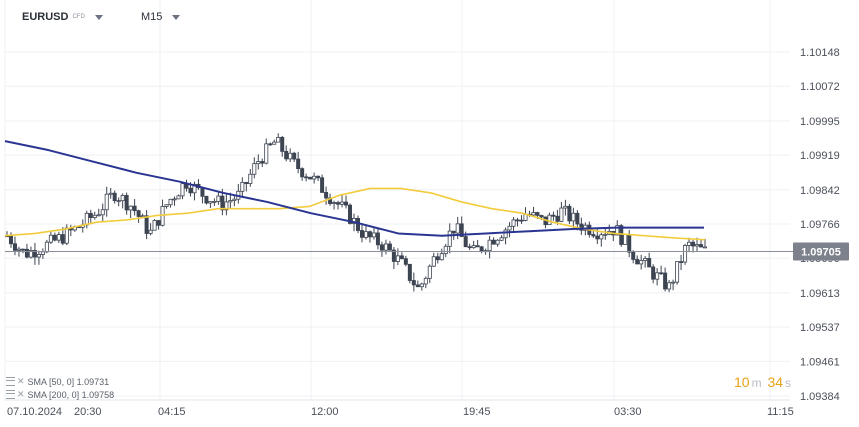  I want to click on timeframe-selector: M15, so click(161, 17).